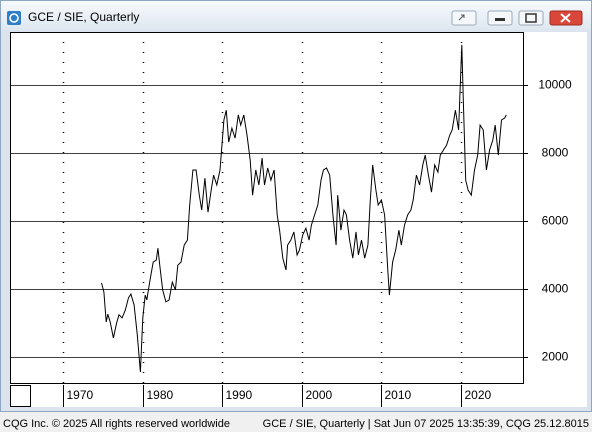 The image size is (592, 432). I want to click on link-icon, so click(461, 17).